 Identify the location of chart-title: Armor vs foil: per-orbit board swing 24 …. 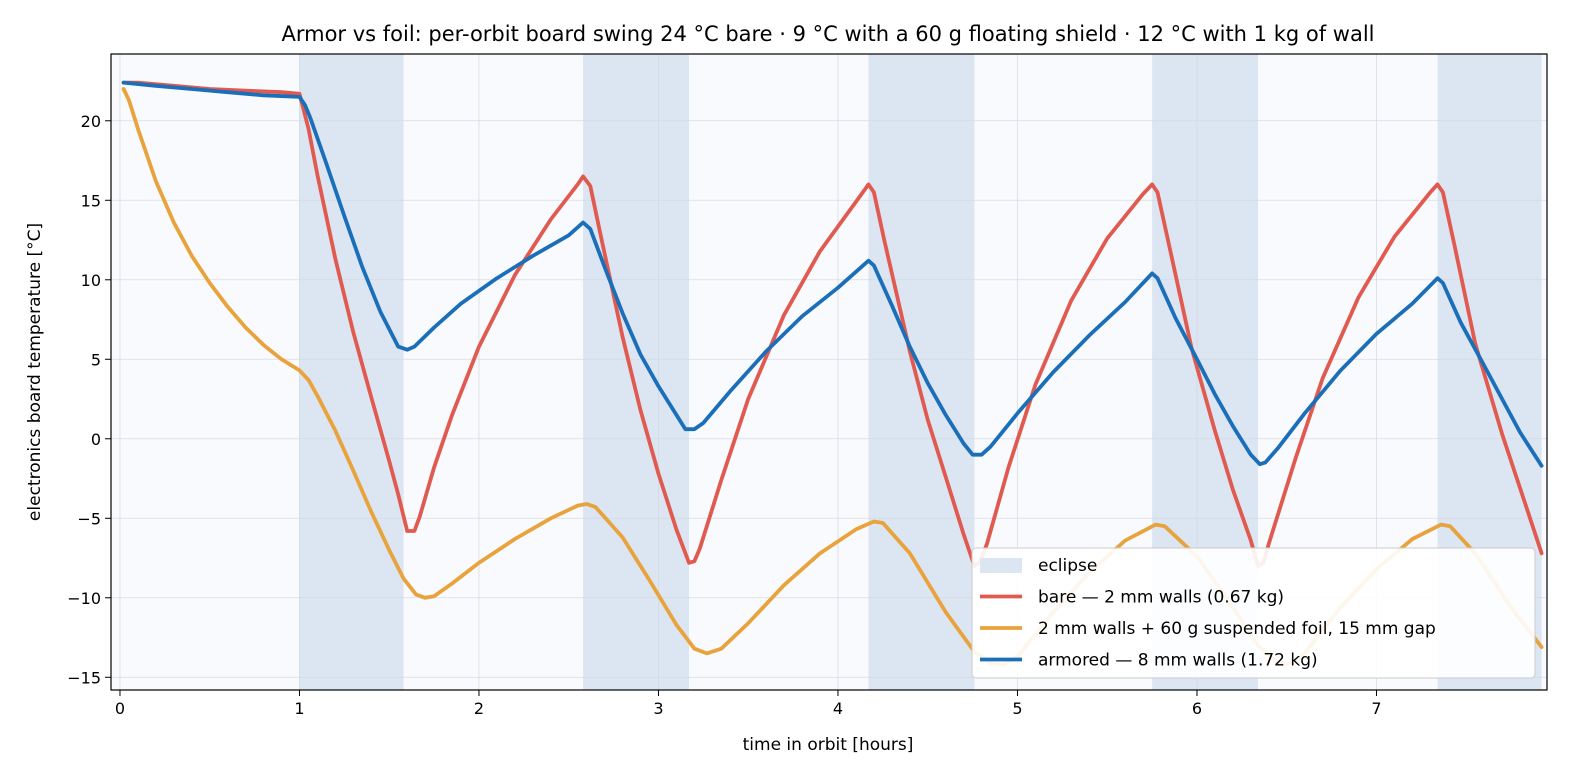
(827, 34).